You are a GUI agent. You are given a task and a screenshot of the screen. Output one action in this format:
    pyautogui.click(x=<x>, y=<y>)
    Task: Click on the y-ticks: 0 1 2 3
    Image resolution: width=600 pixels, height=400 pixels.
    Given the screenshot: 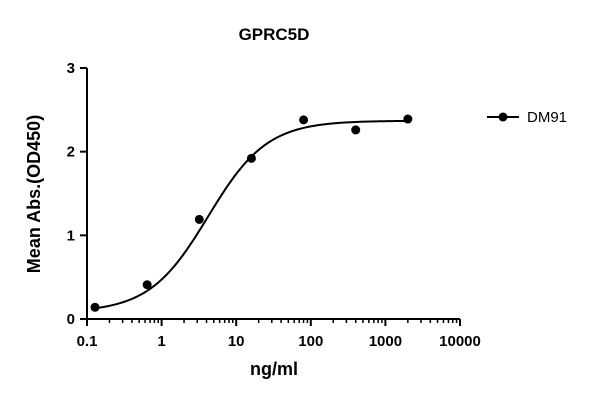 What is the action you would take?
    pyautogui.click(x=77, y=194)
    